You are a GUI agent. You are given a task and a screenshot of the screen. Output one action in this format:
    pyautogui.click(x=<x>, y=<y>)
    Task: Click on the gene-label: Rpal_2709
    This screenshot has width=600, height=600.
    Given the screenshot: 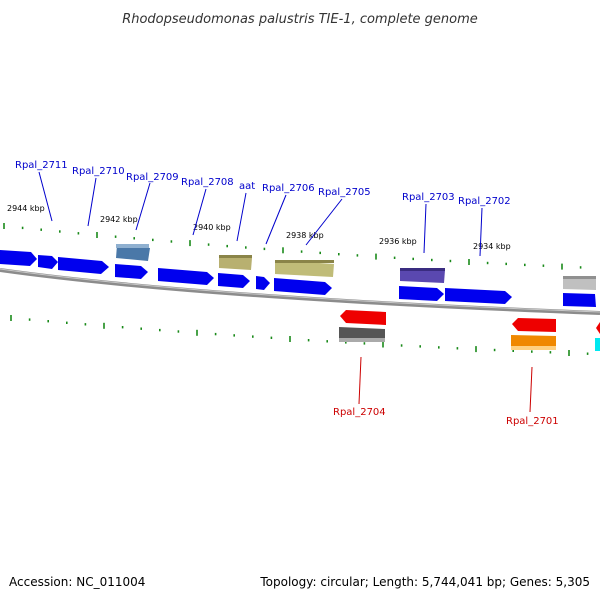 What is the action you would take?
    pyautogui.click(x=152, y=177)
    